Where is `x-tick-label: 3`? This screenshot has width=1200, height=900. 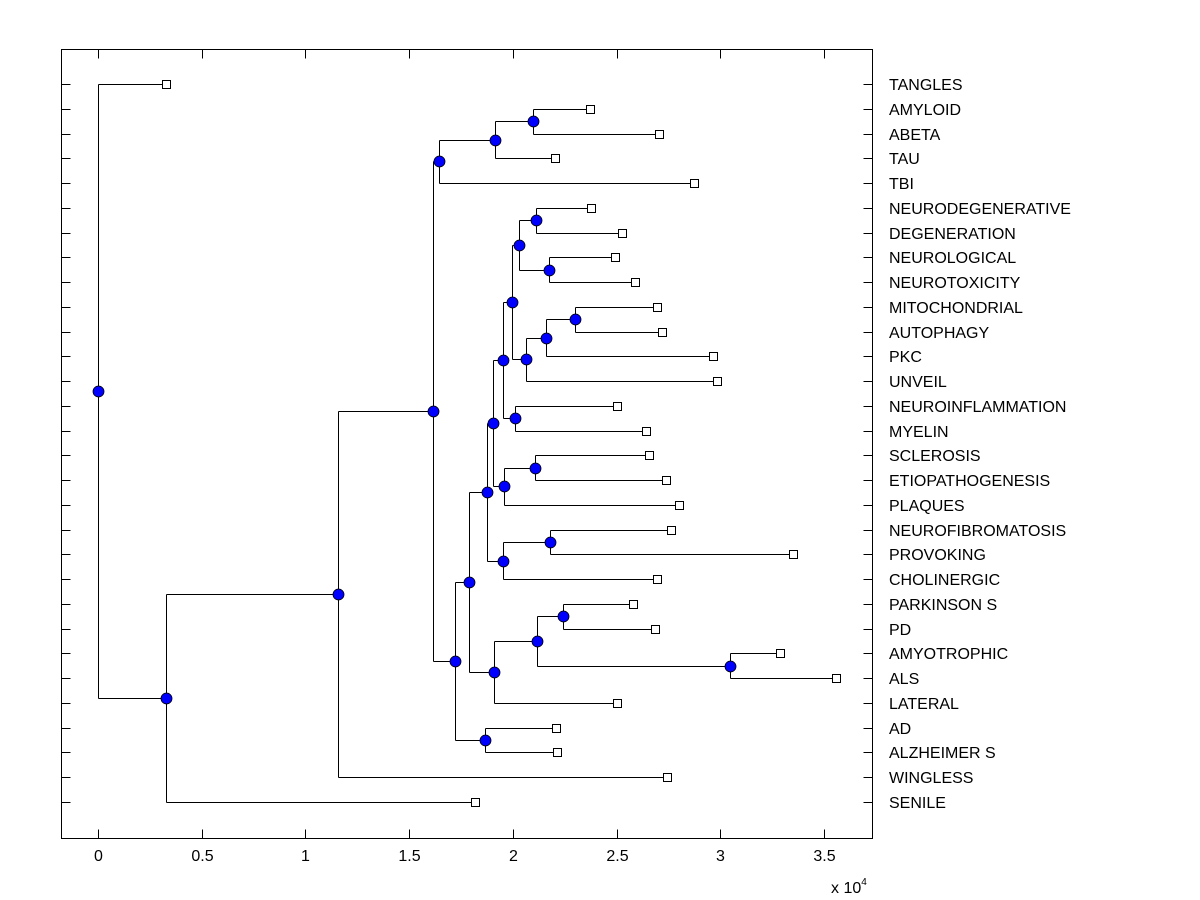 x-tick-label: 3 is located at coordinates (720, 856).